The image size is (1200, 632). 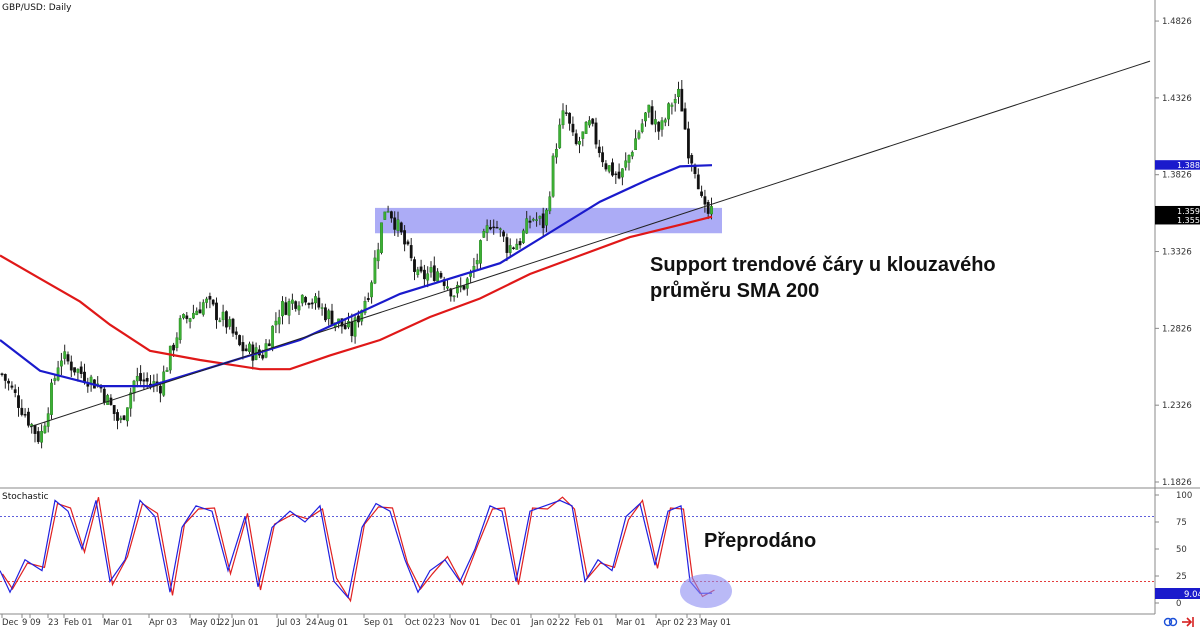 What do you see at coordinates (163, 623) in the screenshot?
I see `x-tick-label: Apr 03` at bounding box center [163, 623].